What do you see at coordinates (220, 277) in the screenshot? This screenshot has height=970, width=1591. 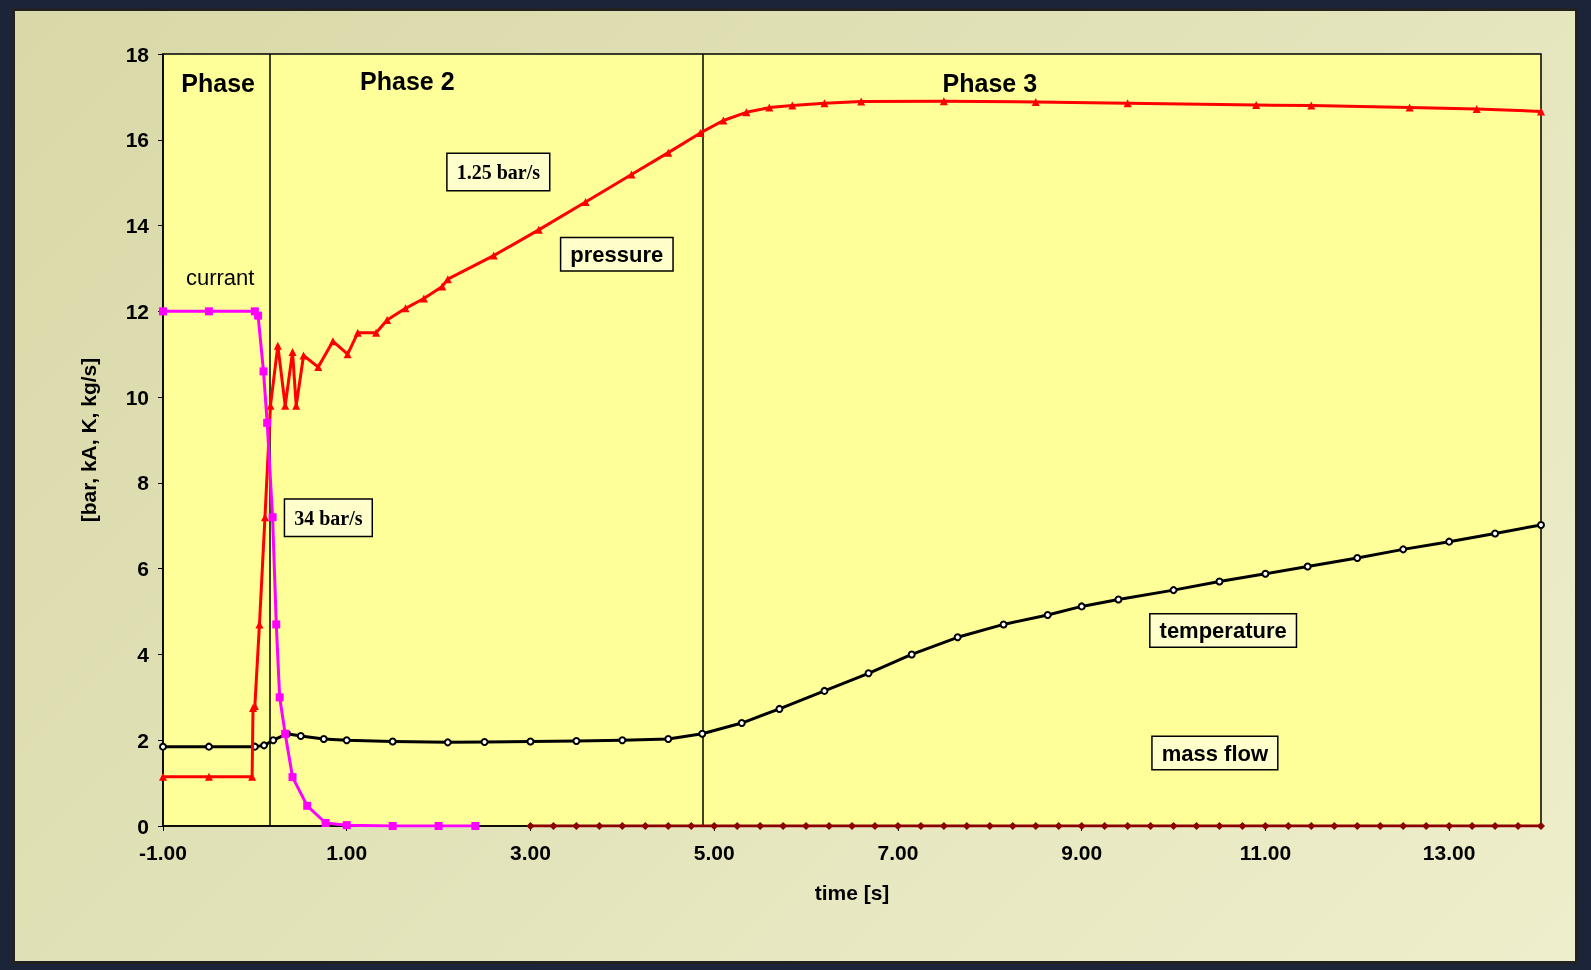 I see `series-label: currant` at bounding box center [220, 277].